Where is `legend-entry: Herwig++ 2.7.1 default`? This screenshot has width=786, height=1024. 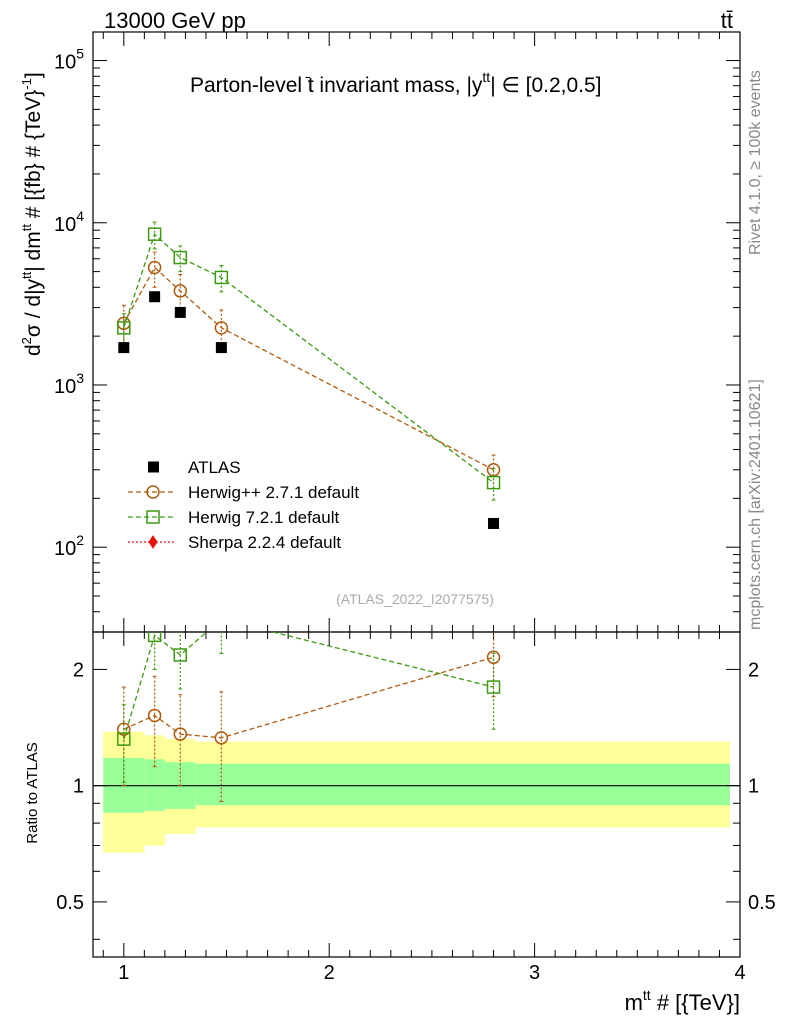 legend-entry: Herwig++ 2.7.1 default is located at coordinates (243, 492).